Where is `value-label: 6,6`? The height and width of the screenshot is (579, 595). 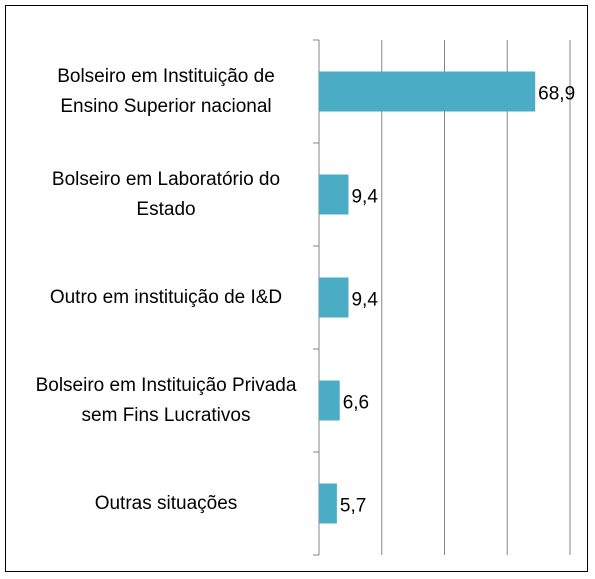 value-label: 6,6 is located at coordinates (356, 403).